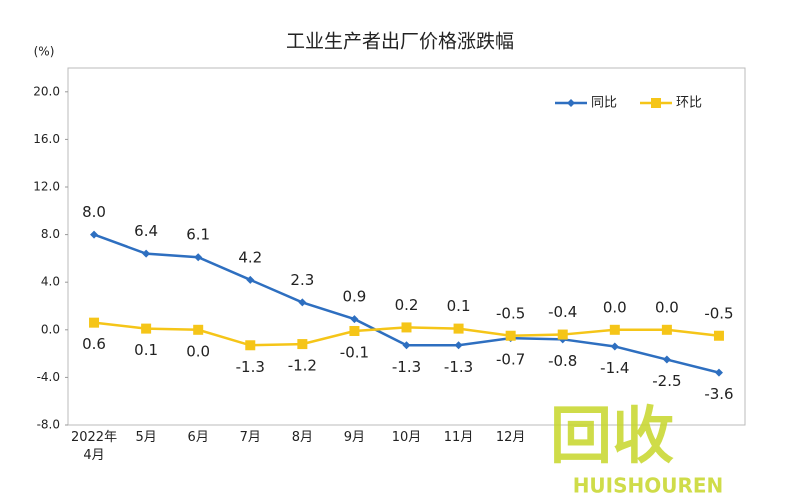 This screenshot has height=500, width=800. What do you see at coordinates (146, 231) in the screenshot?
I see `data-label: 6.4` at bounding box center [146, 231].